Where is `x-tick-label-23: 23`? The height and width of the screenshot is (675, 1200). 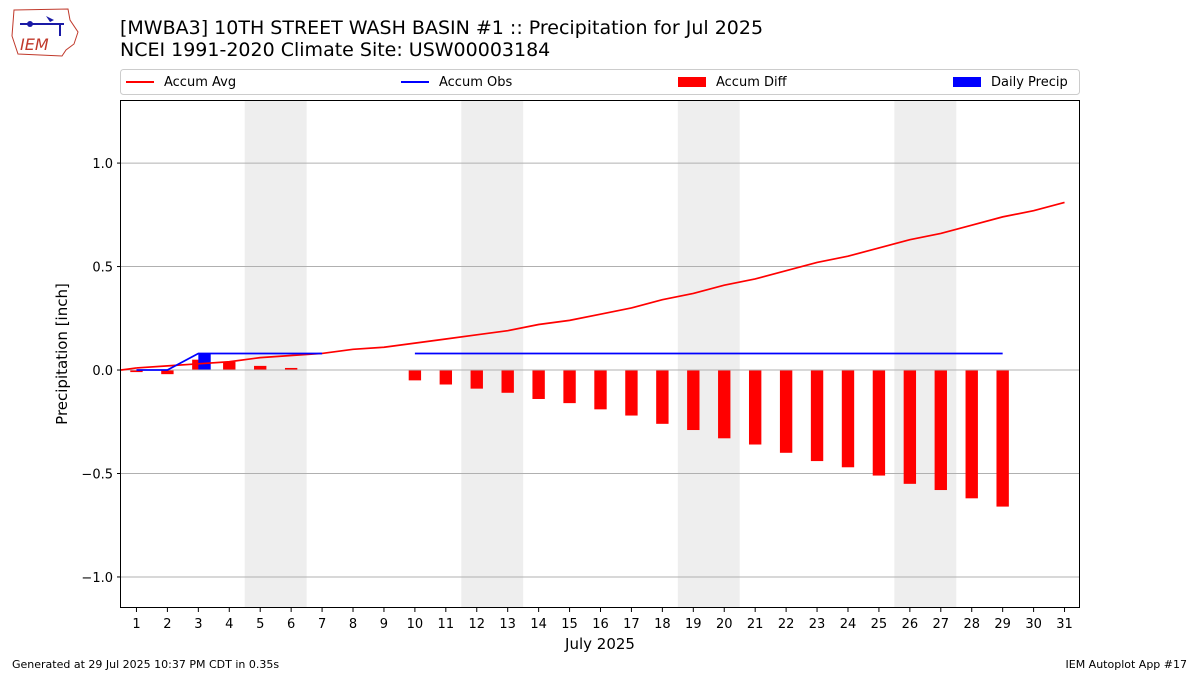
x-tick-label-23: 23 is located at coordinates (817, 624).